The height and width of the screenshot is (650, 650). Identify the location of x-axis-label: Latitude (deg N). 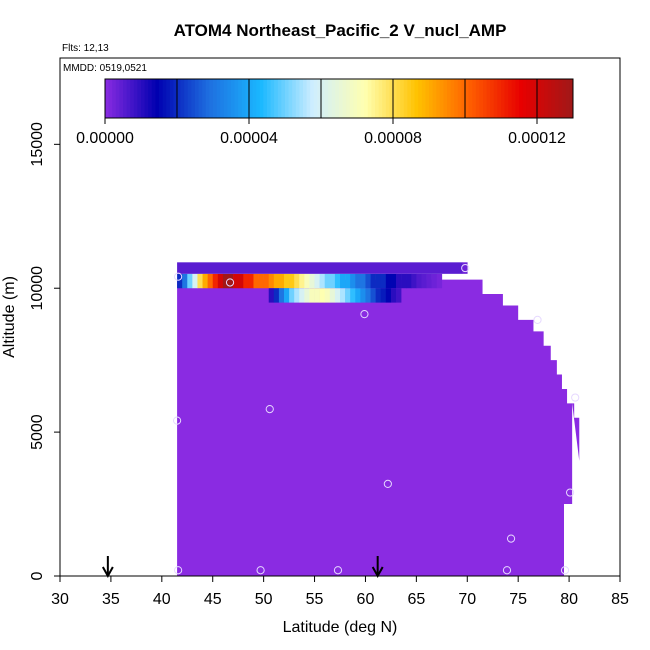
(340, 627).